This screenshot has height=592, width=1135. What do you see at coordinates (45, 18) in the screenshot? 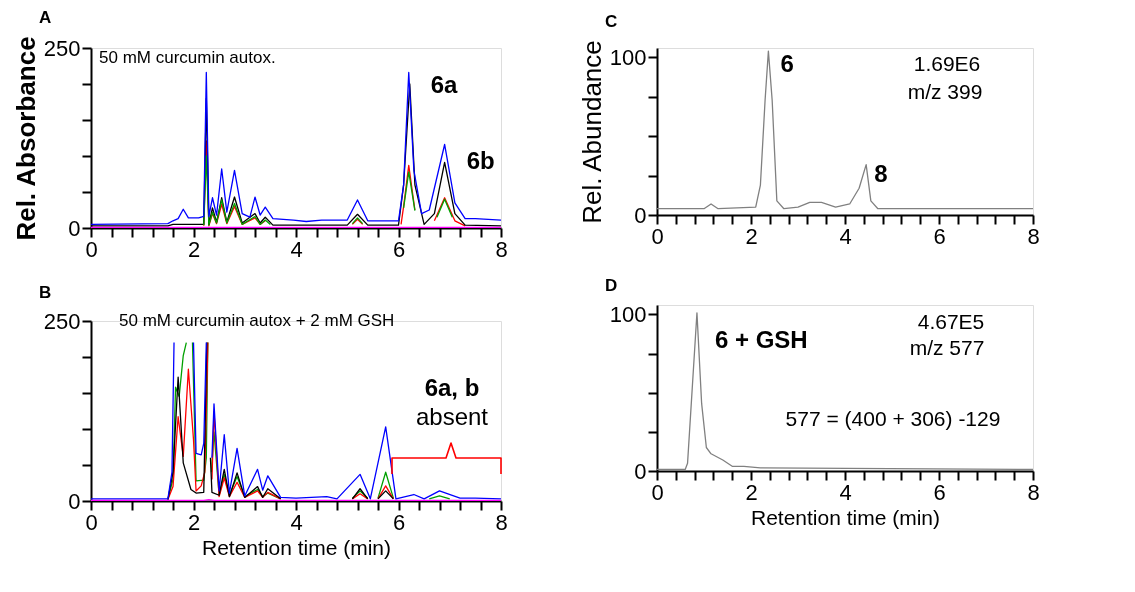
I see `chart-title: A` at bounding box center [45, 18].